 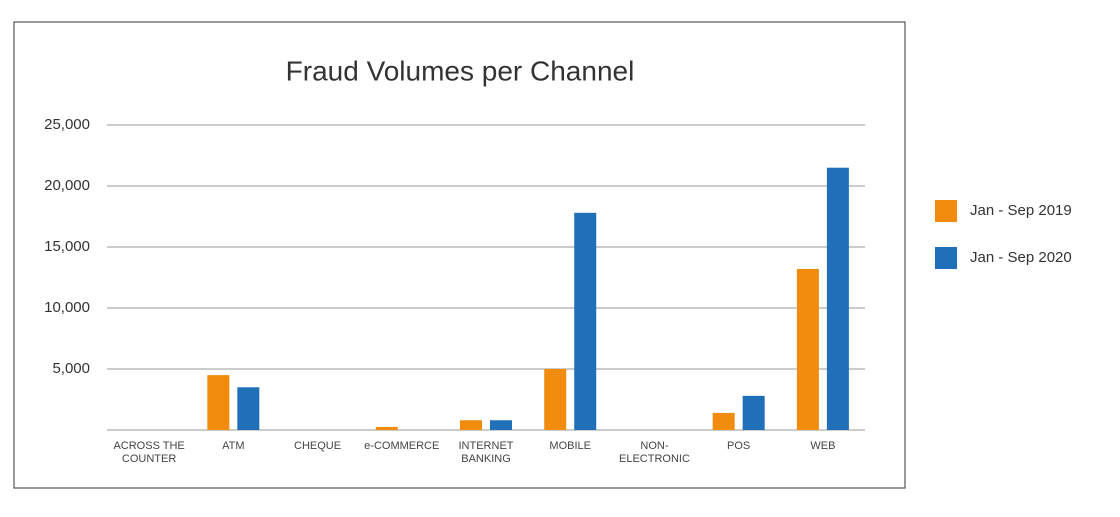 What do you see at coordinates (67, 124) in the screenshot?
I see `y-tick-label: 25,000` at bounding box center [67, 124].